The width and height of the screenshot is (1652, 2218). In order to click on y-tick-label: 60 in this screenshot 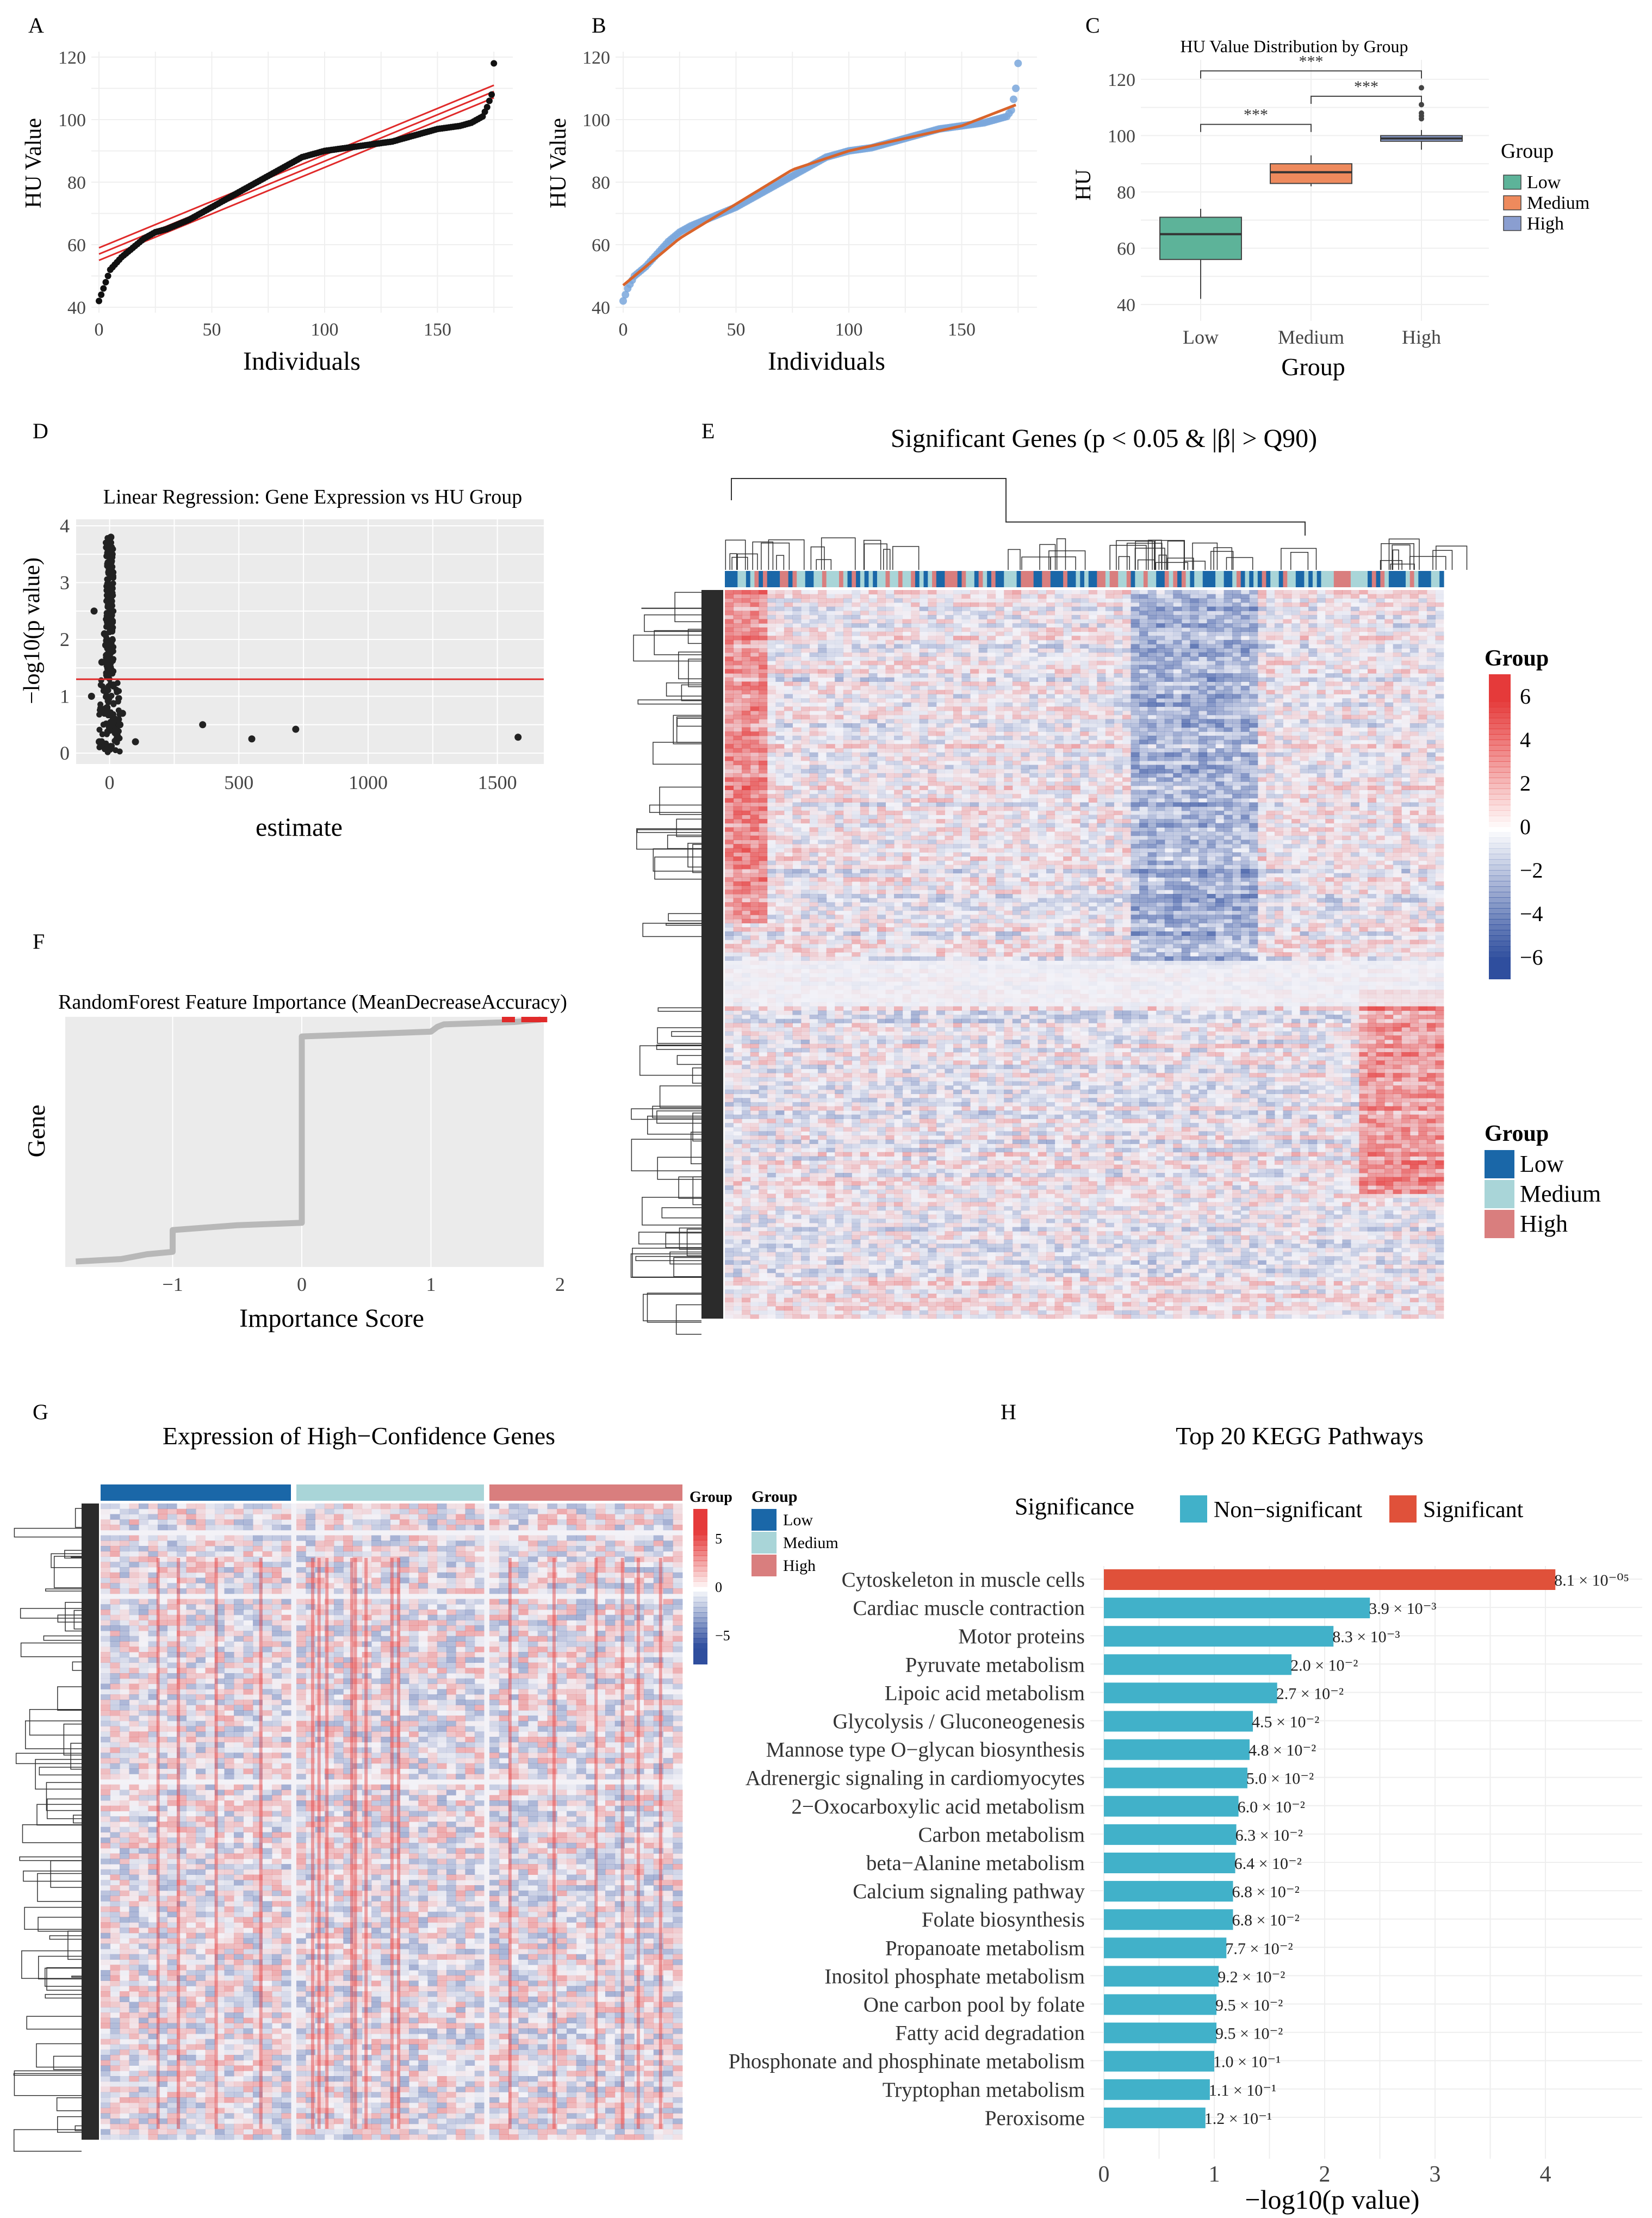, I will do `click(1126, 249)`.